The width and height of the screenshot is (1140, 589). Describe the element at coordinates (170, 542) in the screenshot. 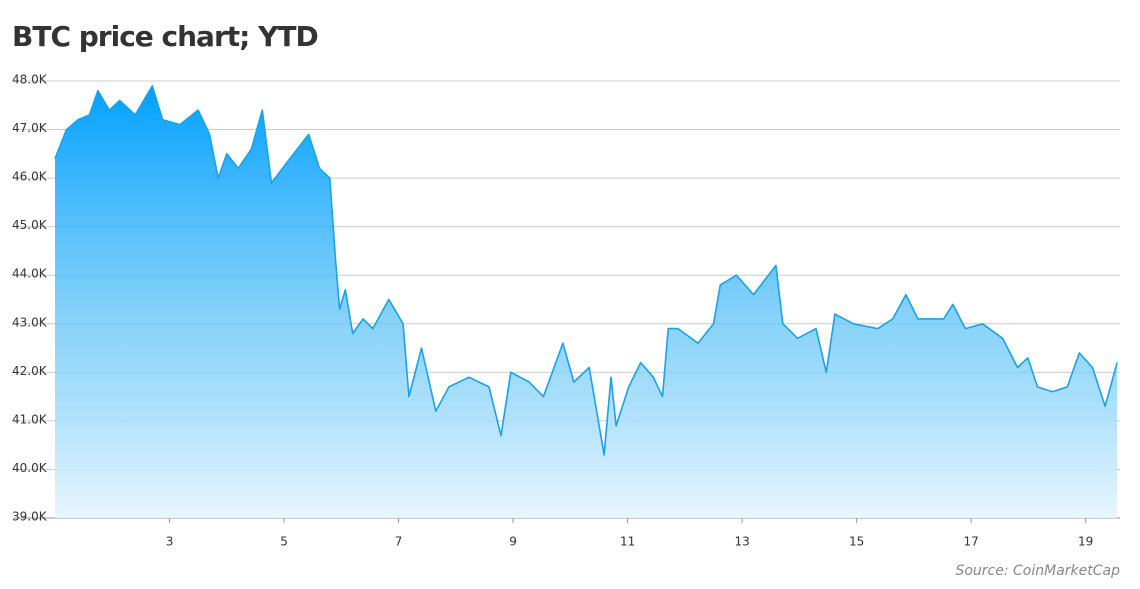

I see `x-tick-label: 3` at that location.